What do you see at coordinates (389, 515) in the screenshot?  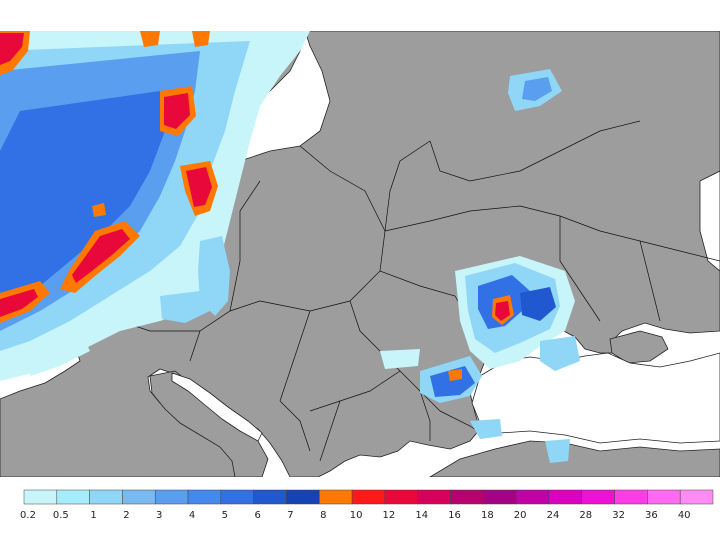 I see `legend-label: 12` at bounding box center [389, 515].